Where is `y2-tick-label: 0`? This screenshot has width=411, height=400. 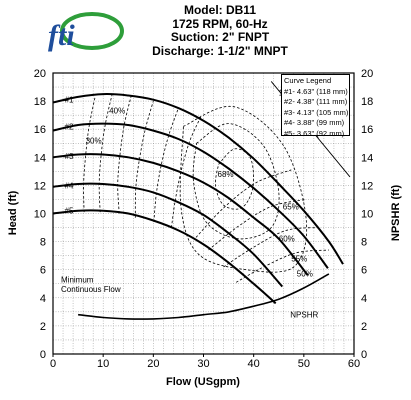
y2-tick-label: 0 is located at coordinates (364, 355).